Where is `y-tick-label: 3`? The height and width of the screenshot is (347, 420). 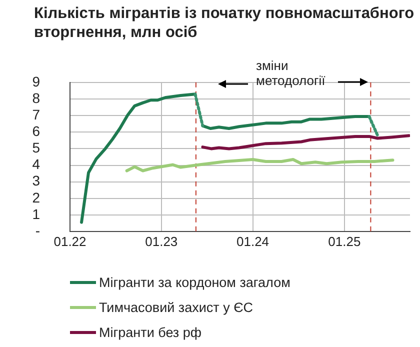 y-tick-label: 3 is located at coordinates (36, 180).